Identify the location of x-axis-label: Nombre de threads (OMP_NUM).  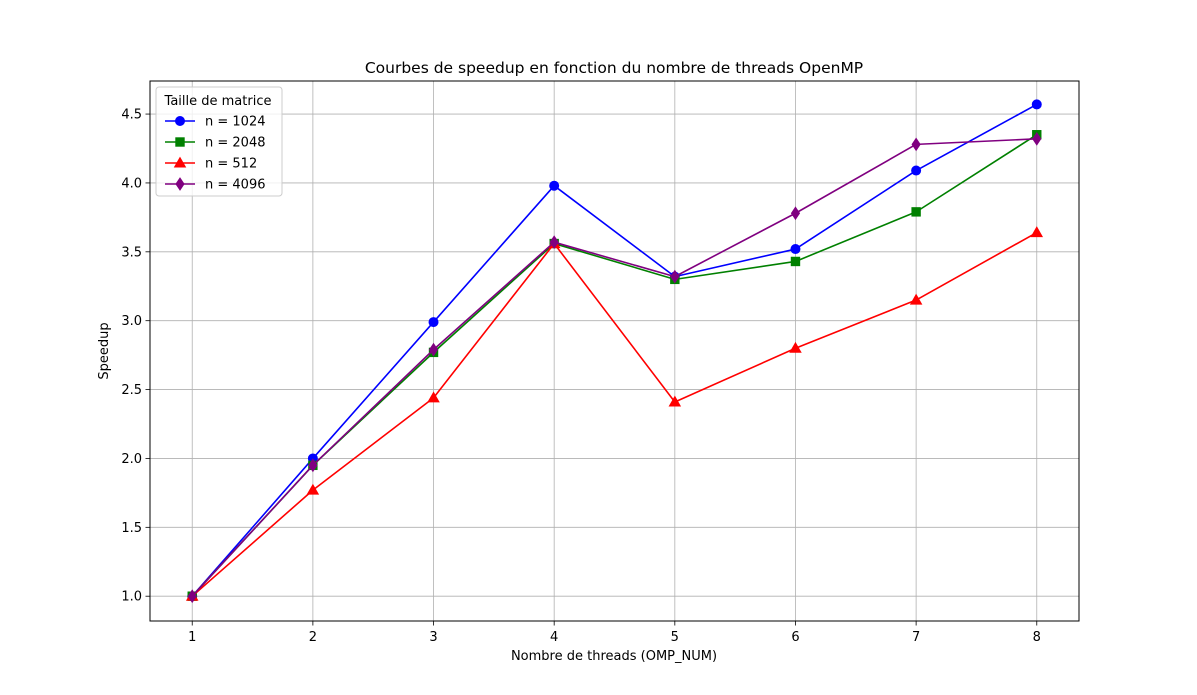
(614, 656).